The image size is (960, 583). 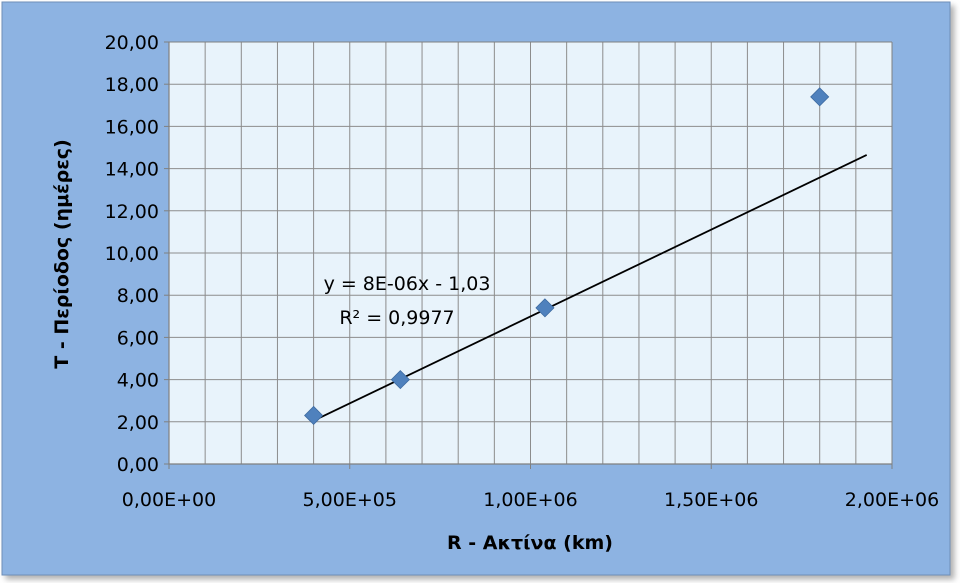 What do you see at coordinates (132, 127) in the screenshot?
I see `y-tick-label: 16,00` at bounding box center [132, 127].